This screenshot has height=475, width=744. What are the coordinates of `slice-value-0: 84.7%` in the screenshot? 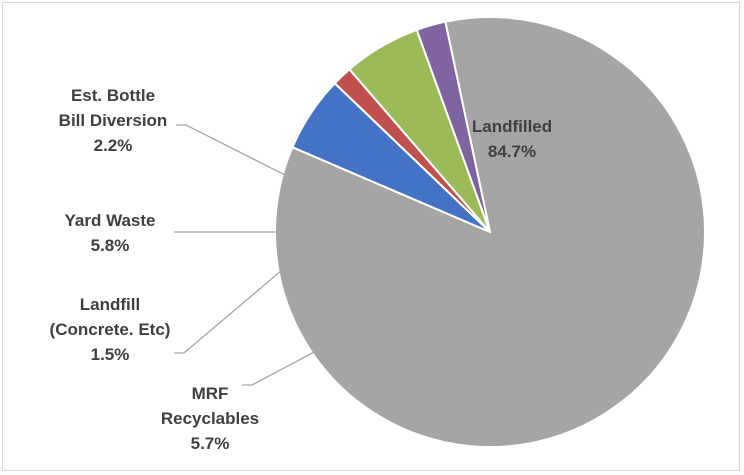 It's located at (512, 151).